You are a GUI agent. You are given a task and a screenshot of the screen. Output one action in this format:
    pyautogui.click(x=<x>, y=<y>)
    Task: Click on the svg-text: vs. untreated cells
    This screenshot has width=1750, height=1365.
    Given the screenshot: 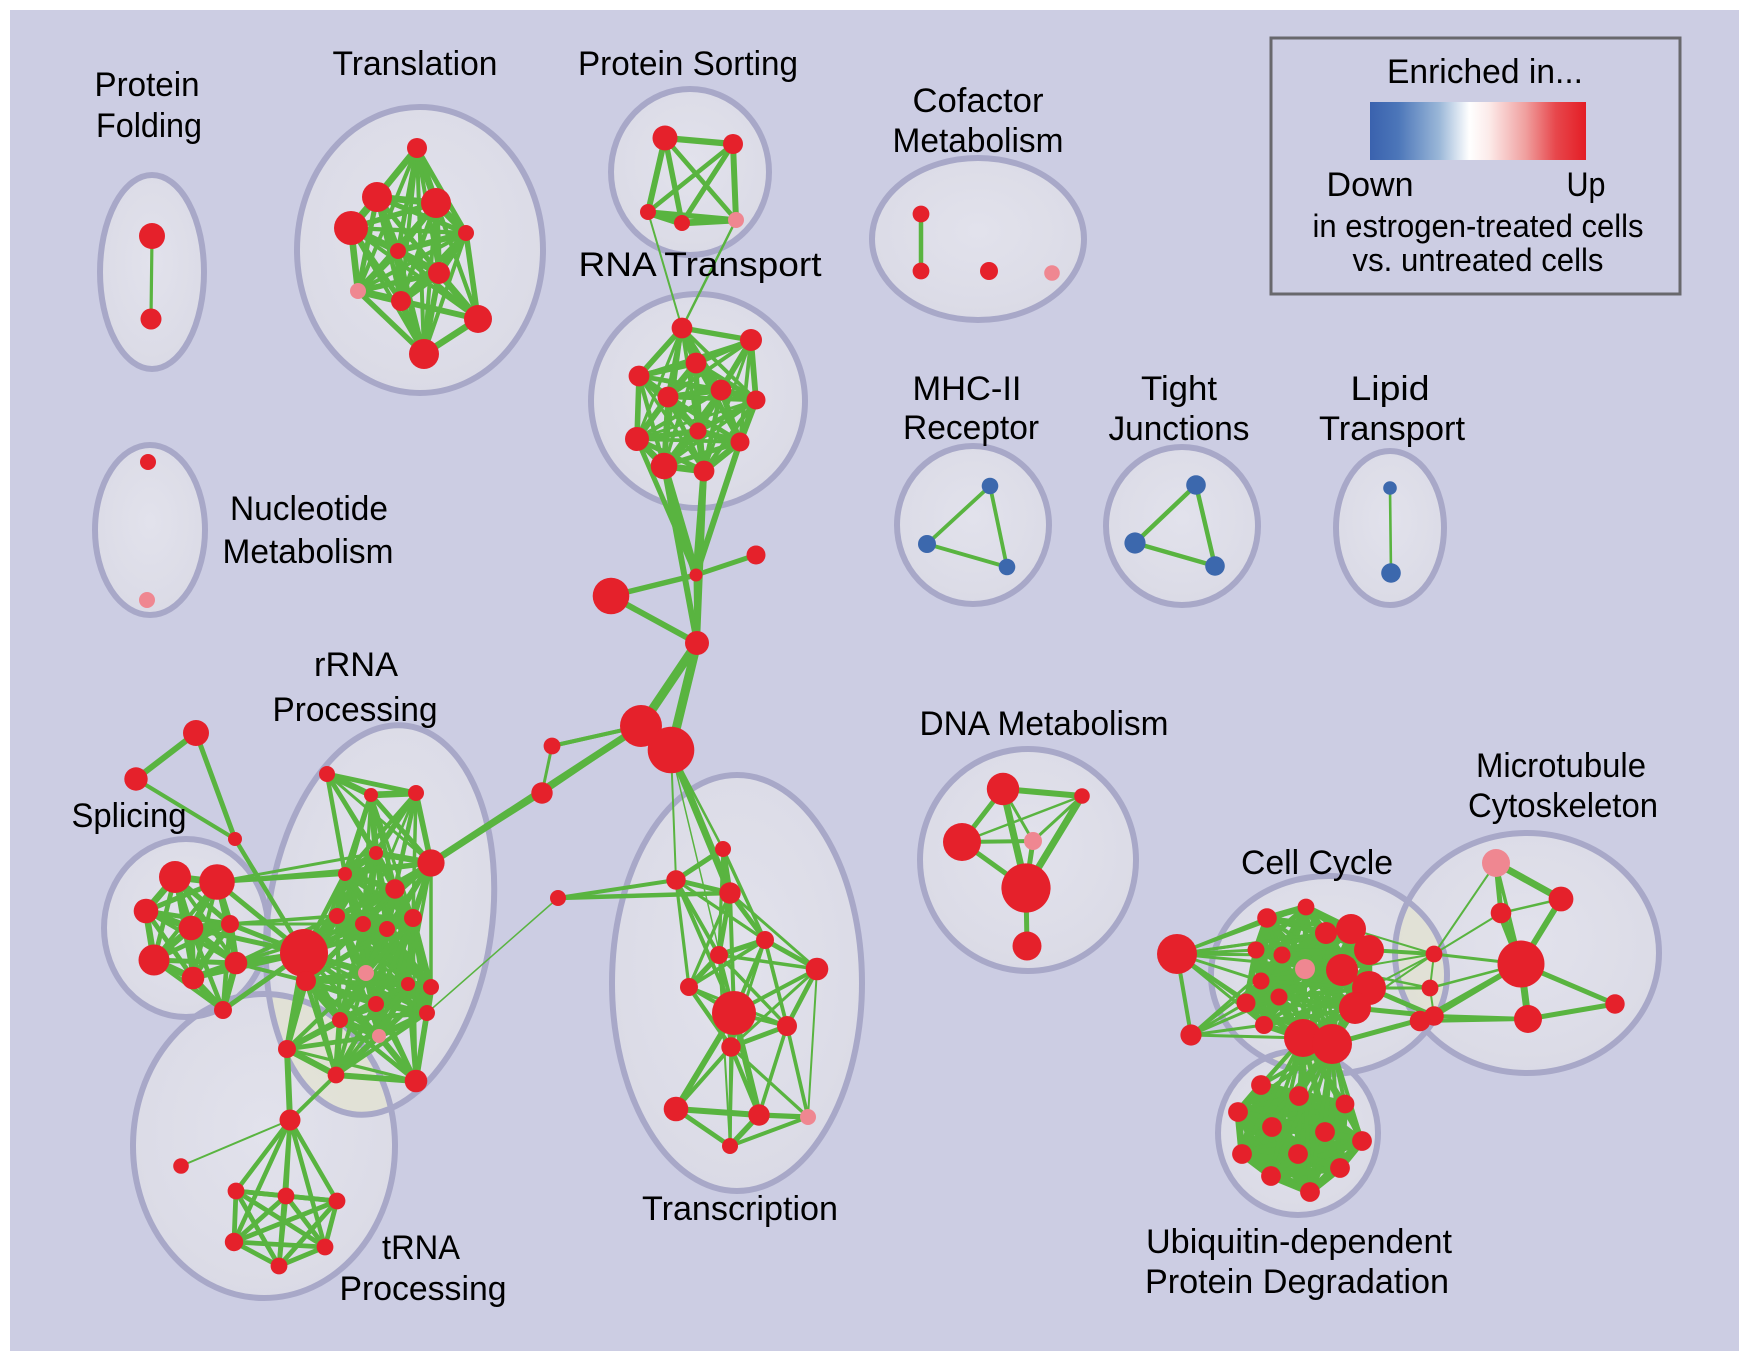 What is the action you would take?
    pyautogui.click(x=1478, y=260)
    